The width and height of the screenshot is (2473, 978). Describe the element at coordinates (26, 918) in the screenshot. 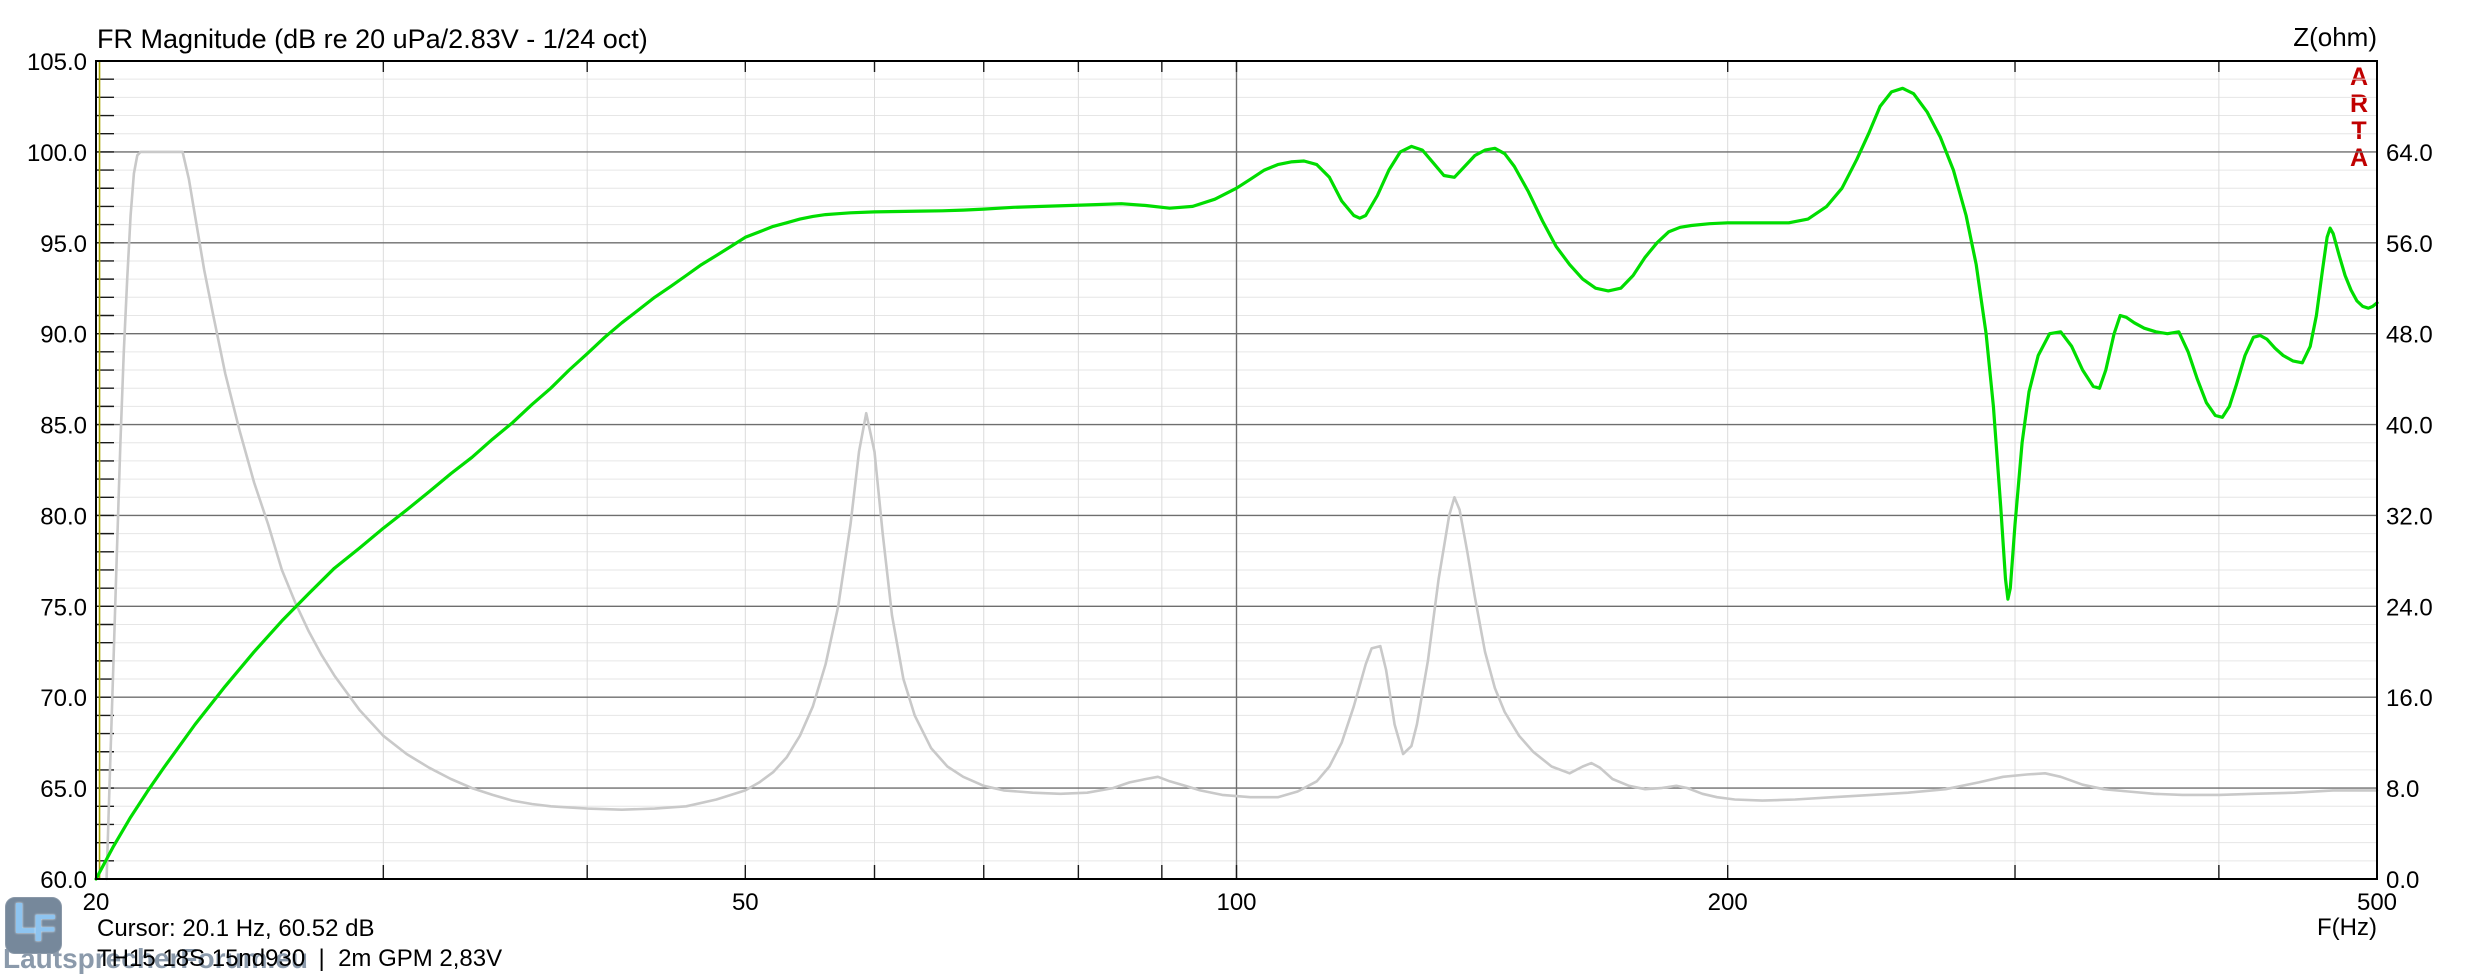

I see `logo-letter-l: L` at that location.